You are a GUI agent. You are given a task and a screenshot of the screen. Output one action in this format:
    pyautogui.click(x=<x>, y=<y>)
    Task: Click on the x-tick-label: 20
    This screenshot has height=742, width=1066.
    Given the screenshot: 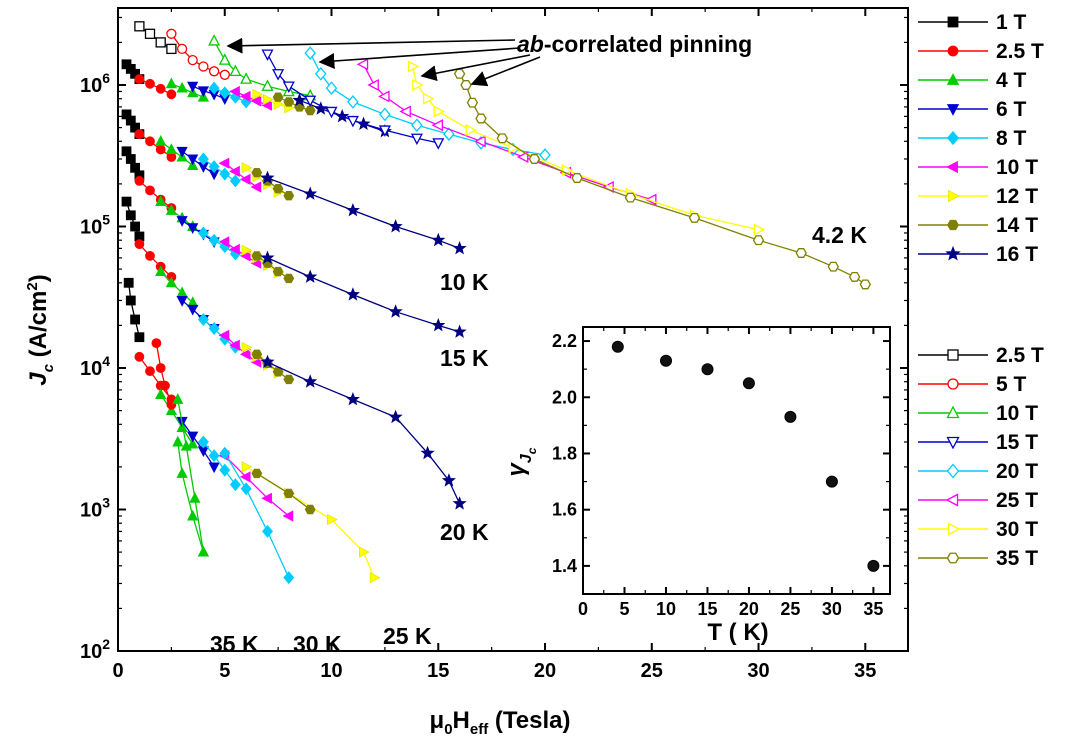 What is the action you would take?
    pyautogui.click(x=545, y=671)
    